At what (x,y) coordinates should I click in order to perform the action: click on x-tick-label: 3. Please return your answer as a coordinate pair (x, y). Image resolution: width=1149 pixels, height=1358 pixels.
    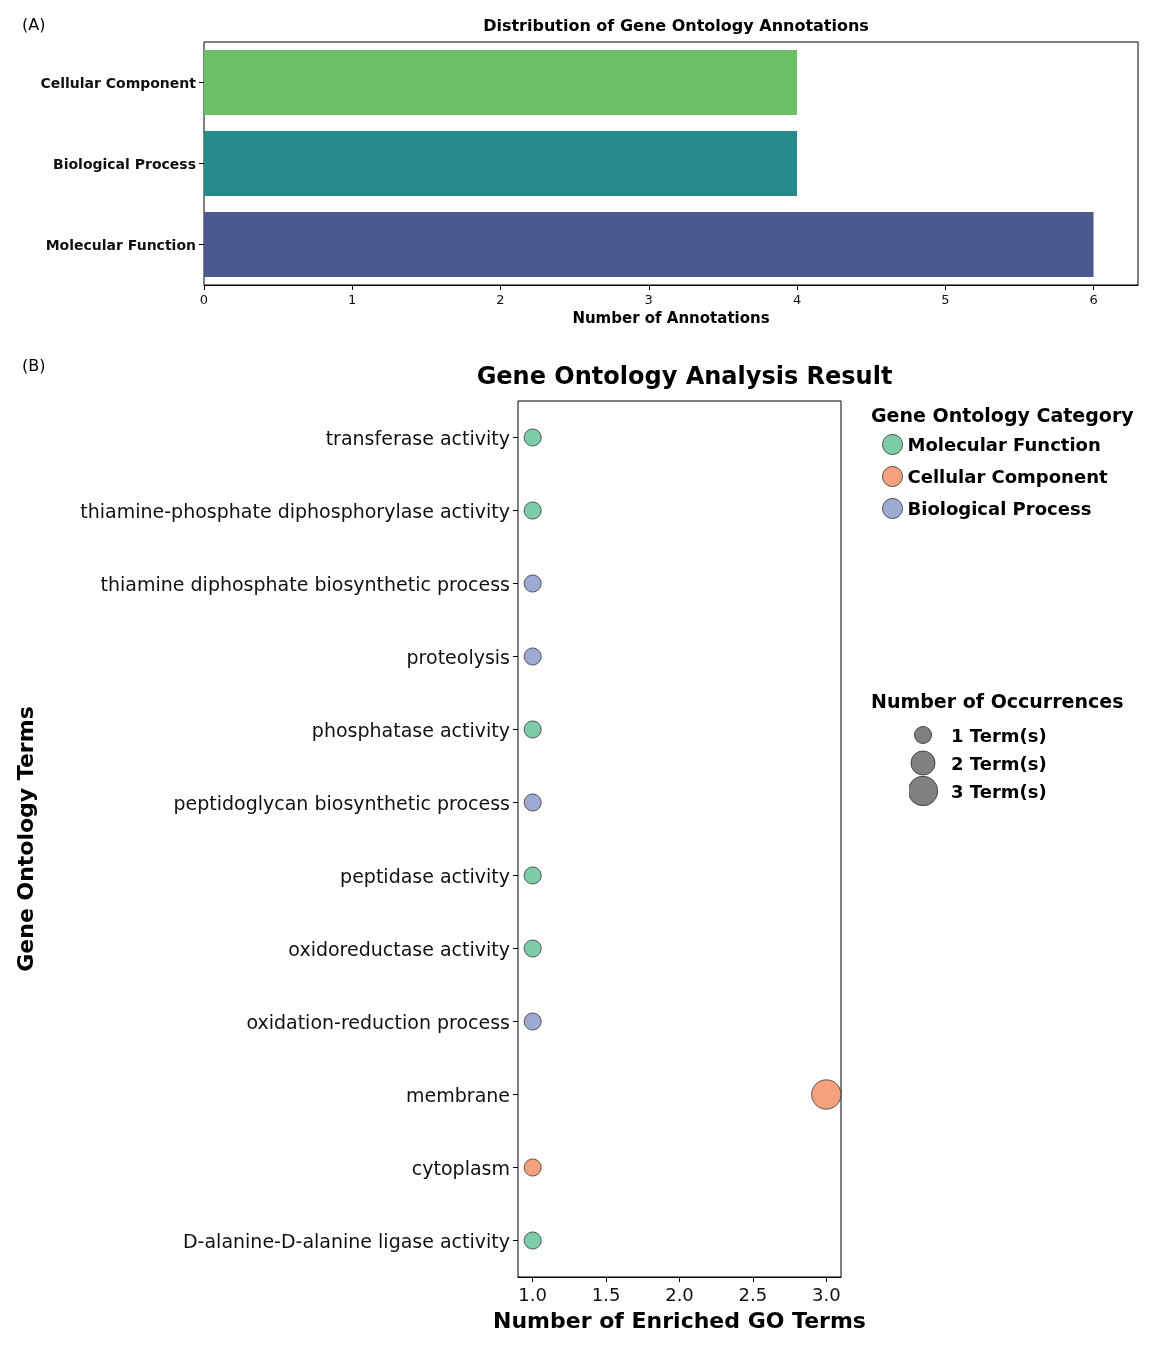
    Looking at the image, I should click on (648, 299).